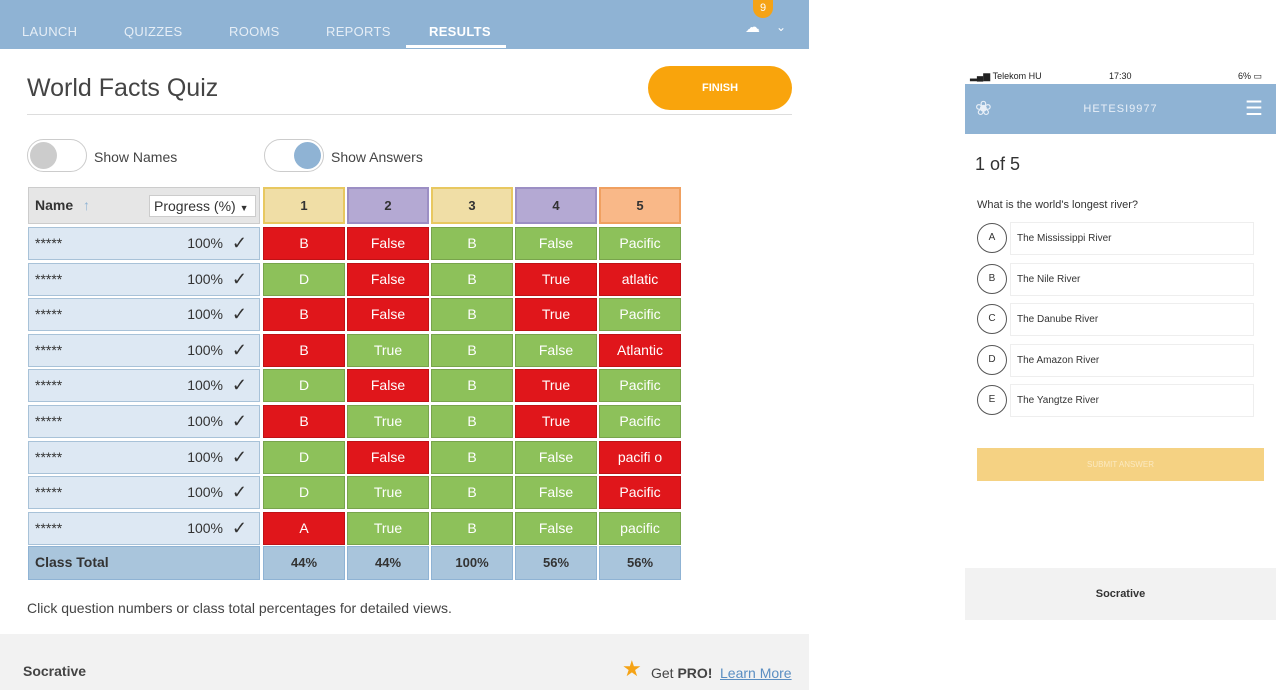  What do you see at coordinates (640, 563) in the screenshot?
I see `class-total-q5: 56%` at bounding box center [640, 563].